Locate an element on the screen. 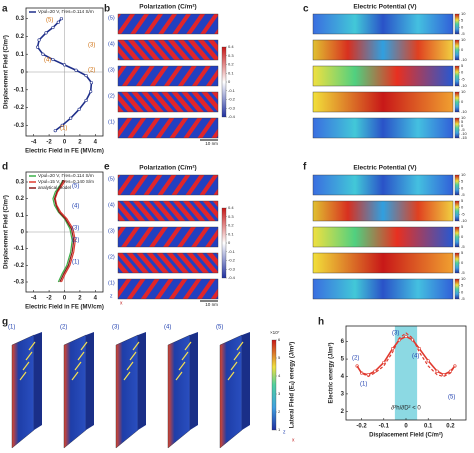 The image size is (474, 453). colorbar-label: -0.3 is located at coordinates (232, 268).